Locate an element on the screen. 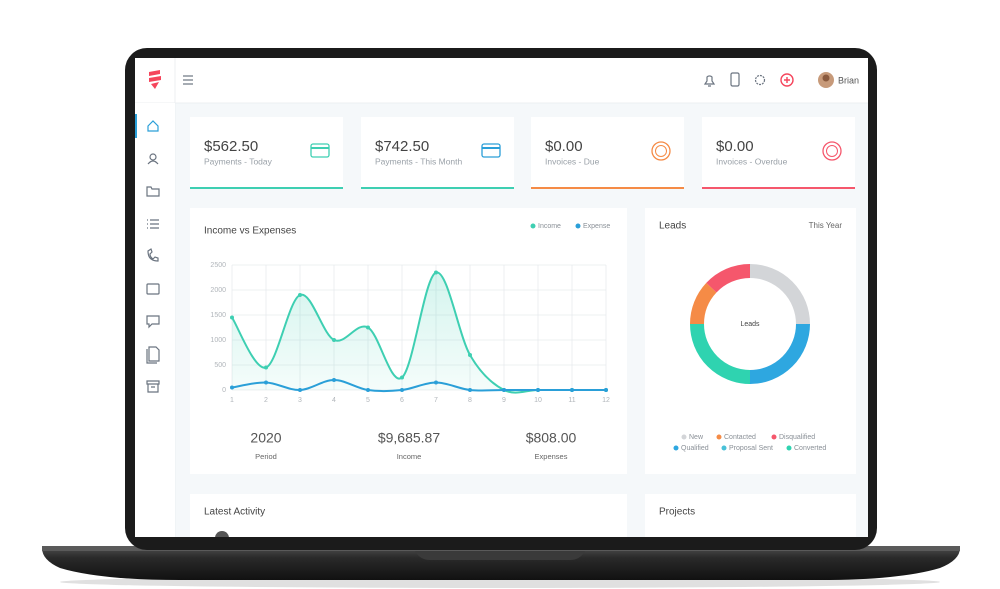  legend-label: Income is located at coordinates (549, 226).